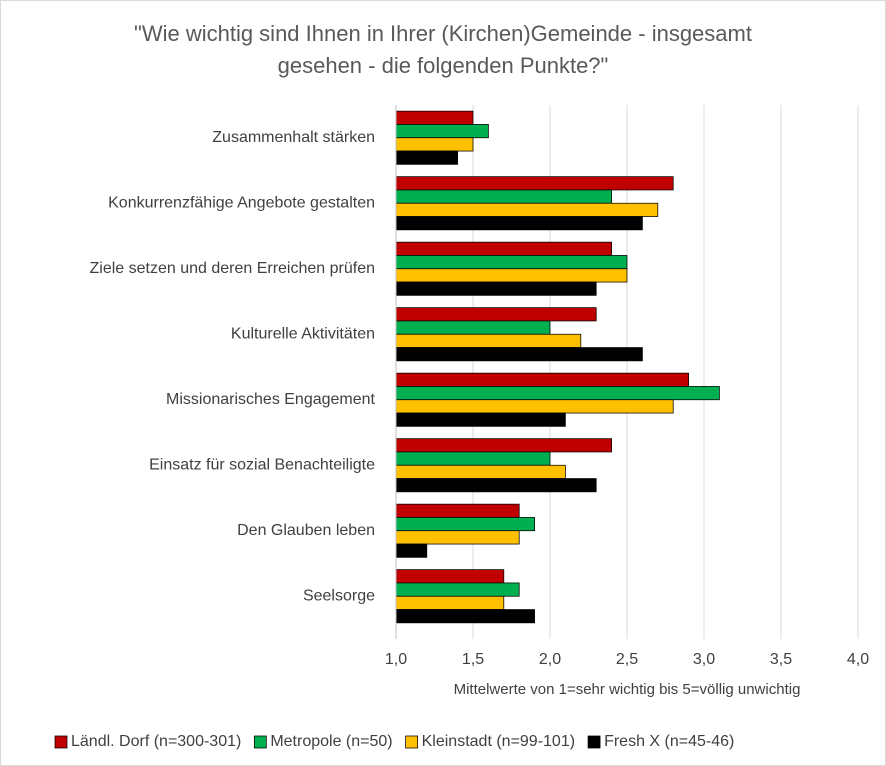 Image resolution: width=886 pixels, height=766 pixels. I want to click on y-tick-label: Missionarisches Engagement, so click(271, 399).